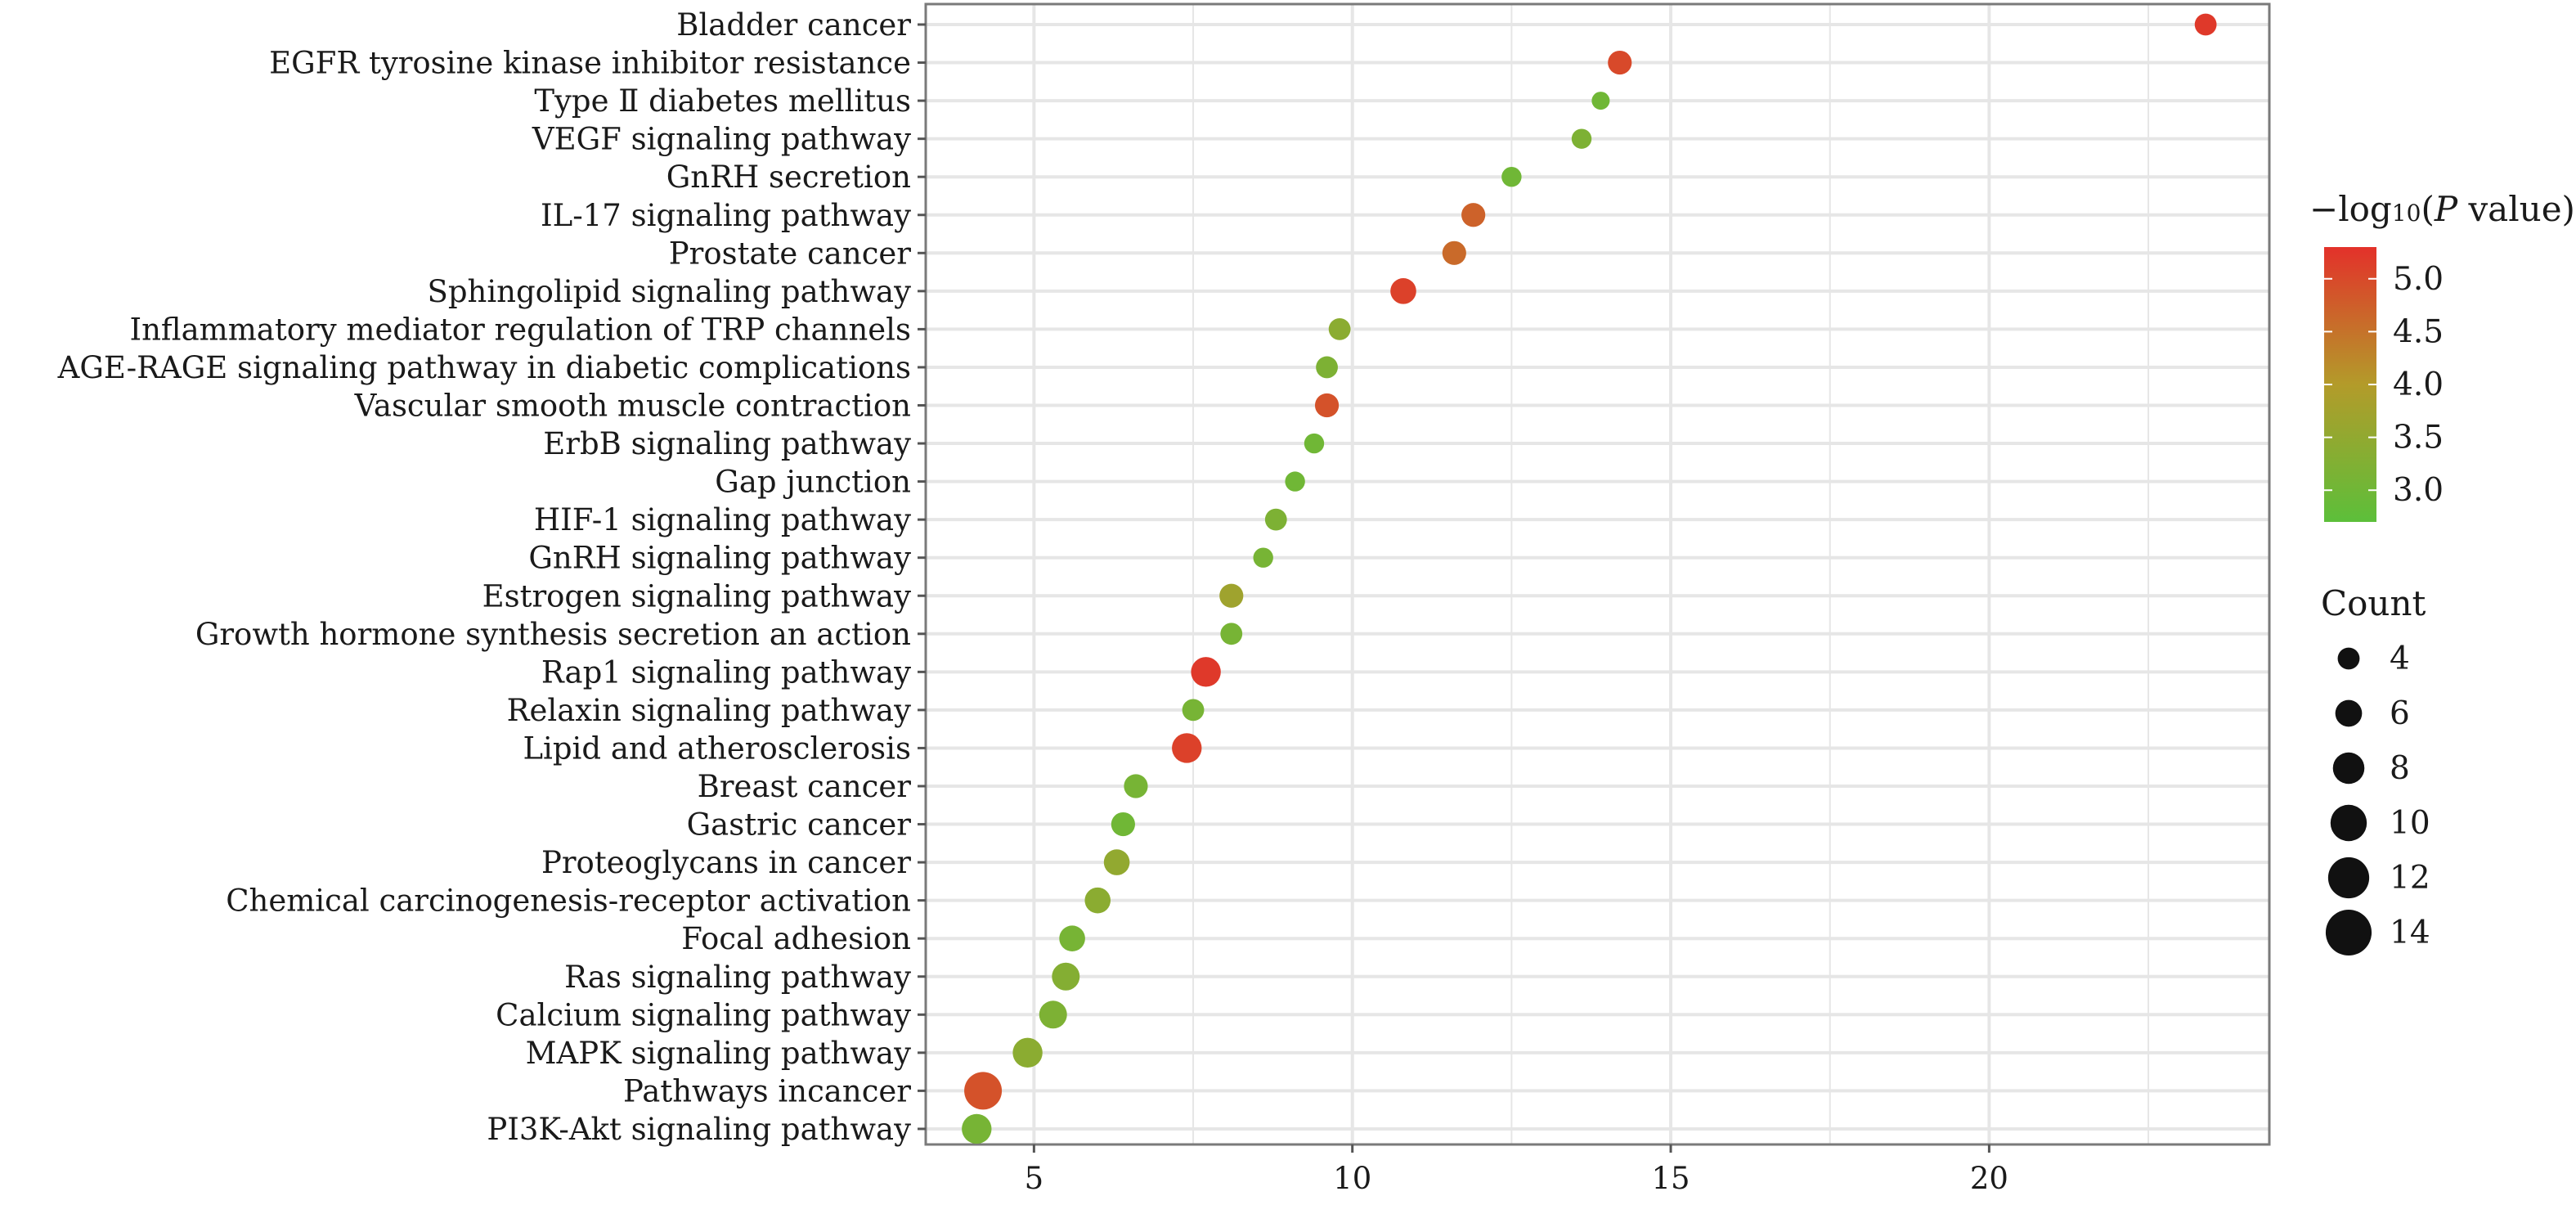 This screenshot has width=2576, height=1214. I want to click on y-tick-label: Vascular smooth muscle contraction, so click(632, 406).